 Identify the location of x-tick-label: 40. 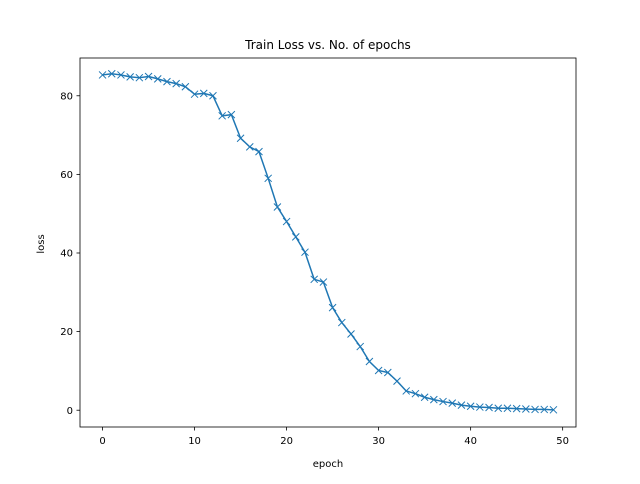
(470, 441).